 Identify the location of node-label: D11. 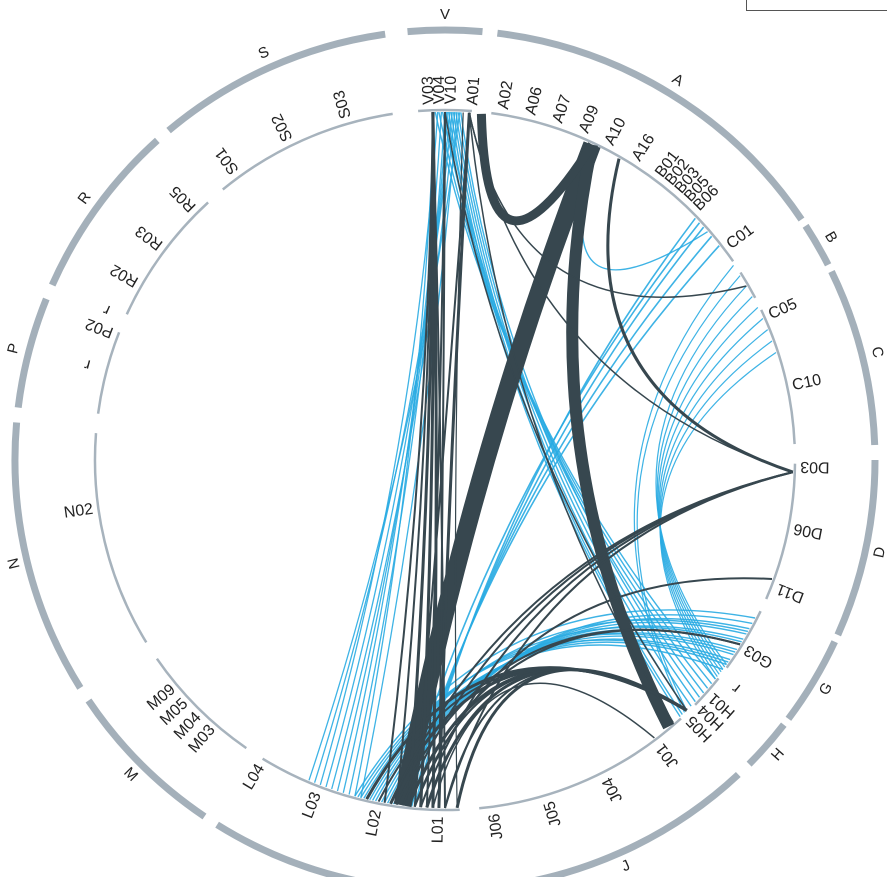
(790, 593).